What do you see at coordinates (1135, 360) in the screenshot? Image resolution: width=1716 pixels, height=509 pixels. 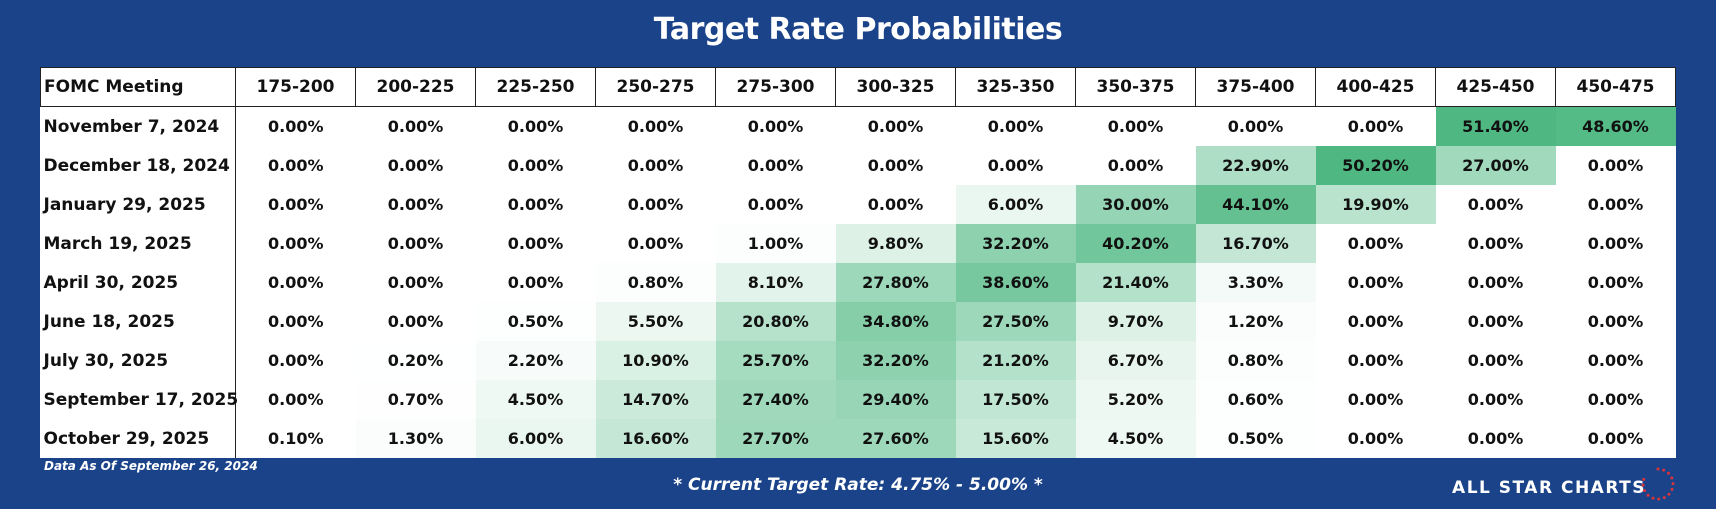 I see `probability-cell: 6.70%` at bounding box center [1135, 360].